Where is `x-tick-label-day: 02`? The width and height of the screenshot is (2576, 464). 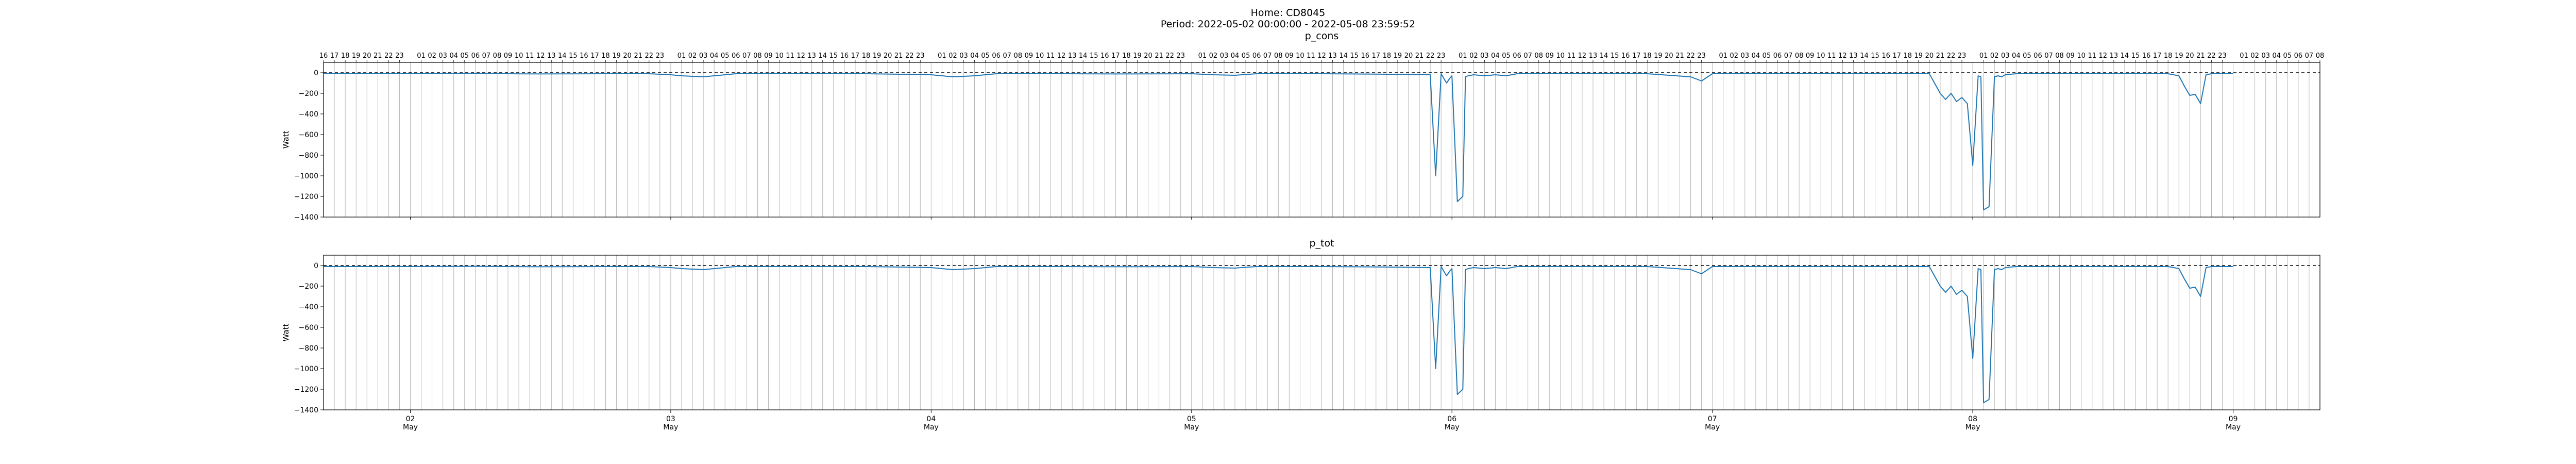 x-tick-label-day: 02 is located at coordinates (410, 419).